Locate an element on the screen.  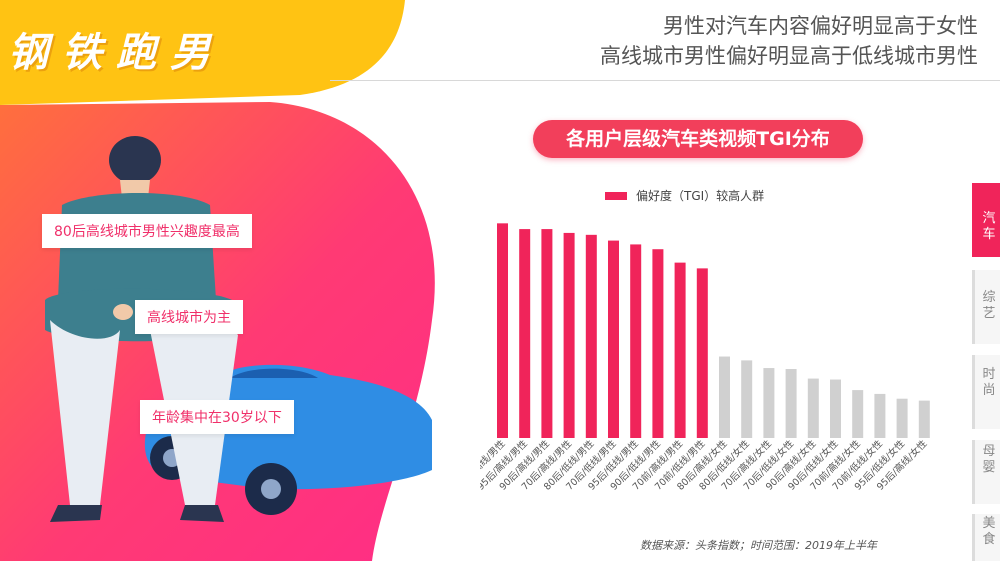
side-tab-fashion: 时尚 is located at coordinates (986, 392).